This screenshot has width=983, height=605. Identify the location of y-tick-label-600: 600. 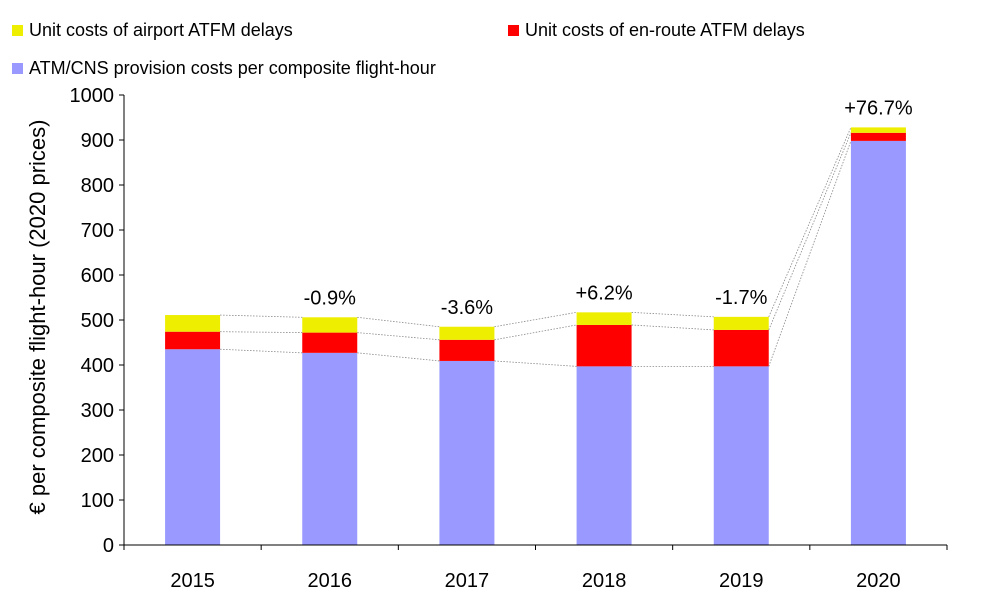
(97, 276).